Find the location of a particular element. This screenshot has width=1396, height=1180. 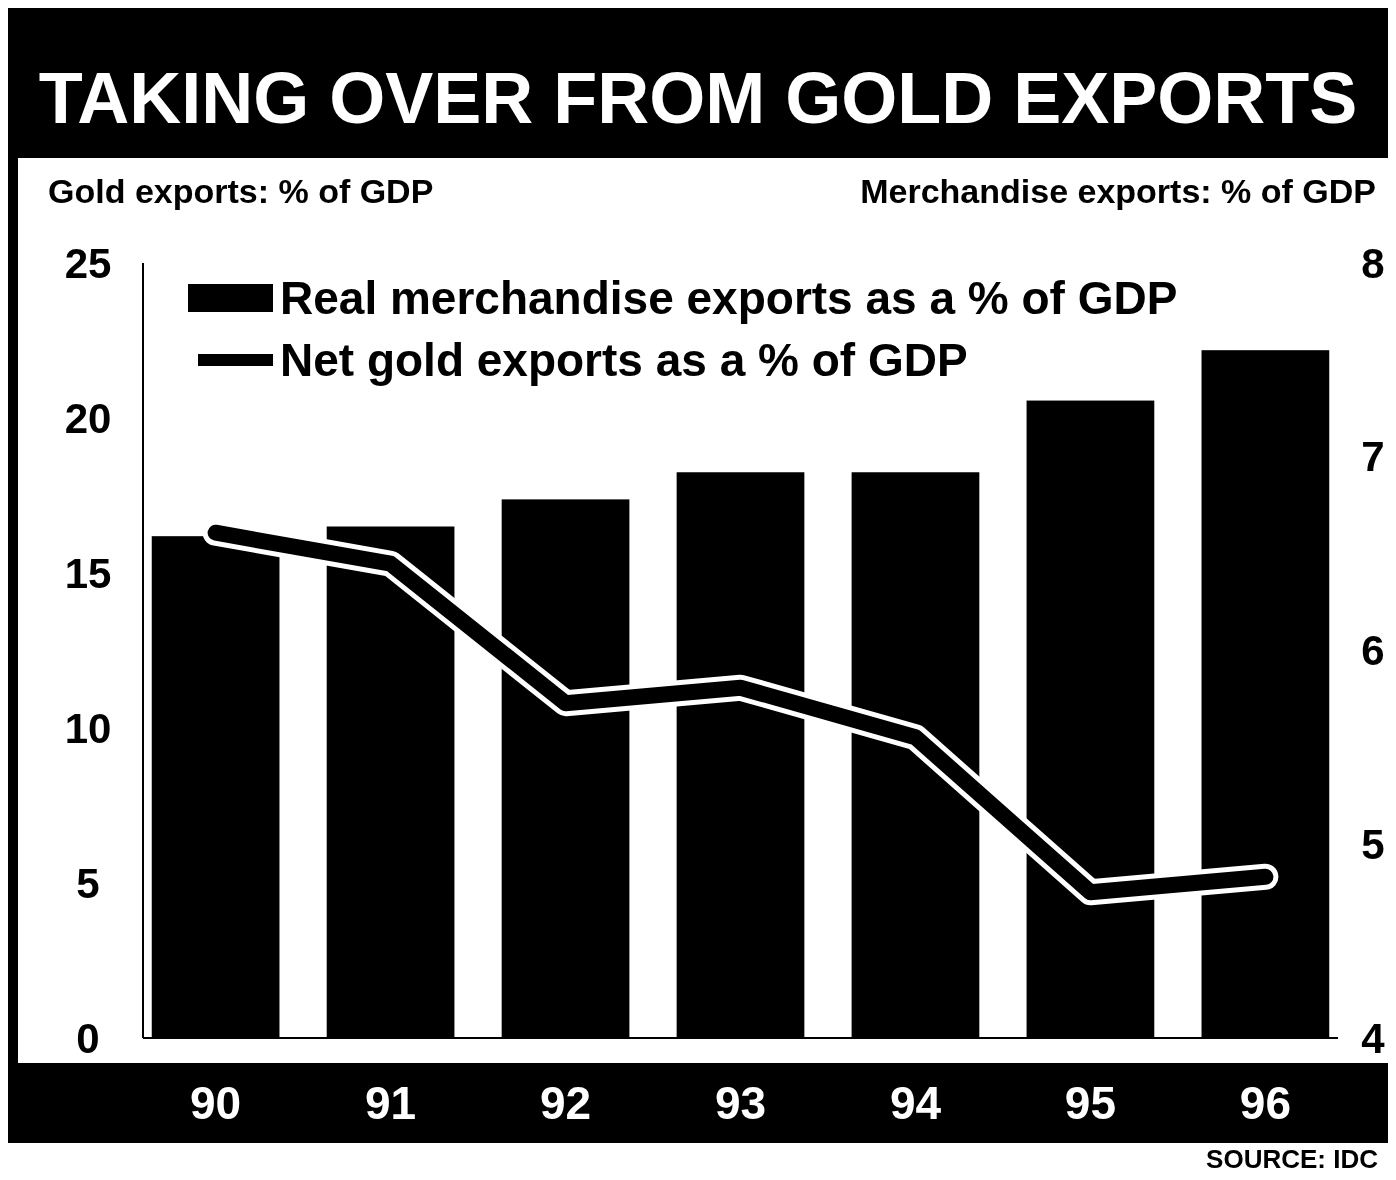

x-tick-label: 90 is located at coordinates (216, 1103).